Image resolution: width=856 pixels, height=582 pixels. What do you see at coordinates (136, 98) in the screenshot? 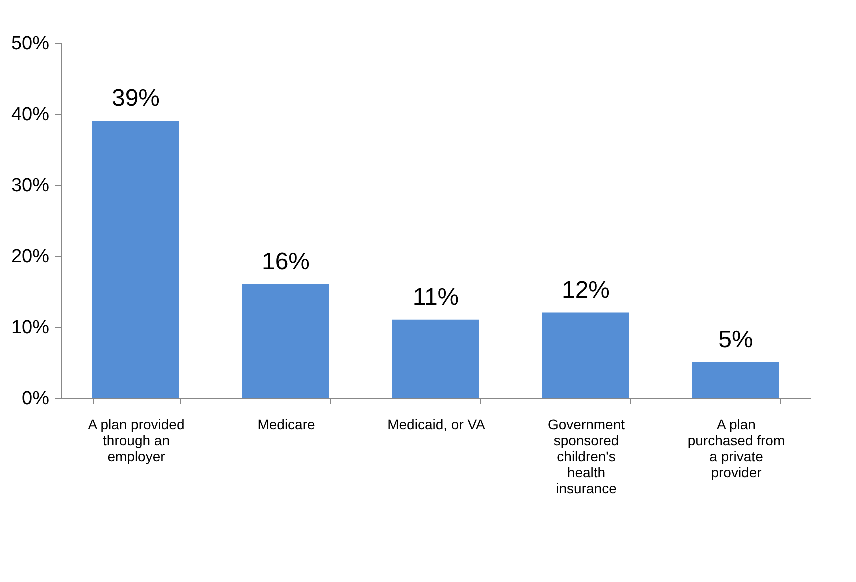
I see `data-label: 39%` at bounding box center [136, 98].